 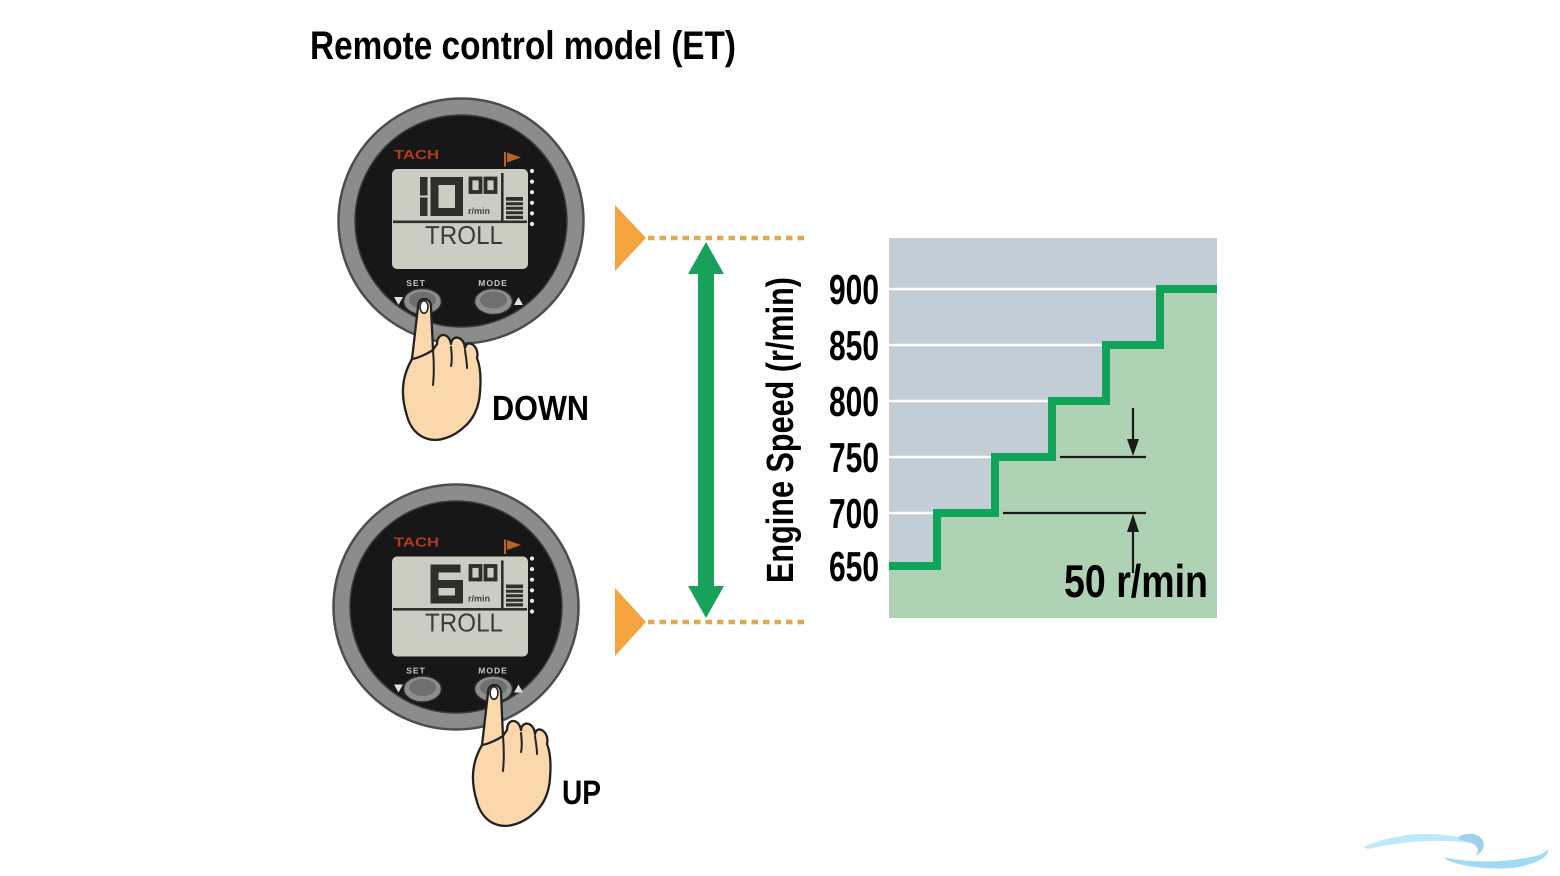 What do you see at coordinates (854, 345) in the screenshot?
I see `svg-text: 850` at bounding box center [854, 345].